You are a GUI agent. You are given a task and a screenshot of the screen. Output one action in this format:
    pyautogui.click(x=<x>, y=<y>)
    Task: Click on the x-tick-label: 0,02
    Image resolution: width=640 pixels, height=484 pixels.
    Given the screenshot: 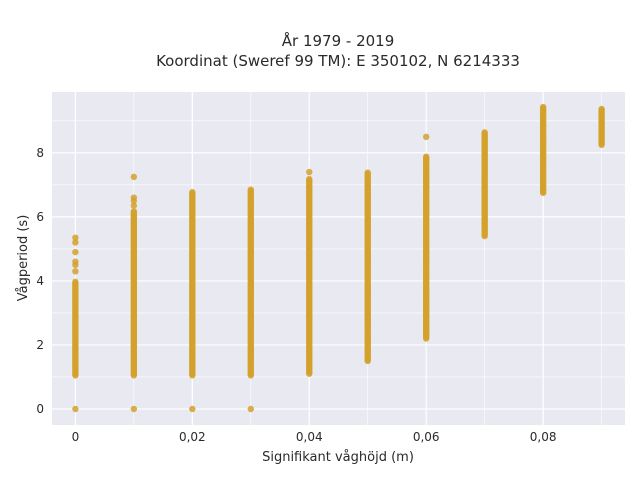 What is the action you would take?
    pyautogui.click(x=192, y=437)
    